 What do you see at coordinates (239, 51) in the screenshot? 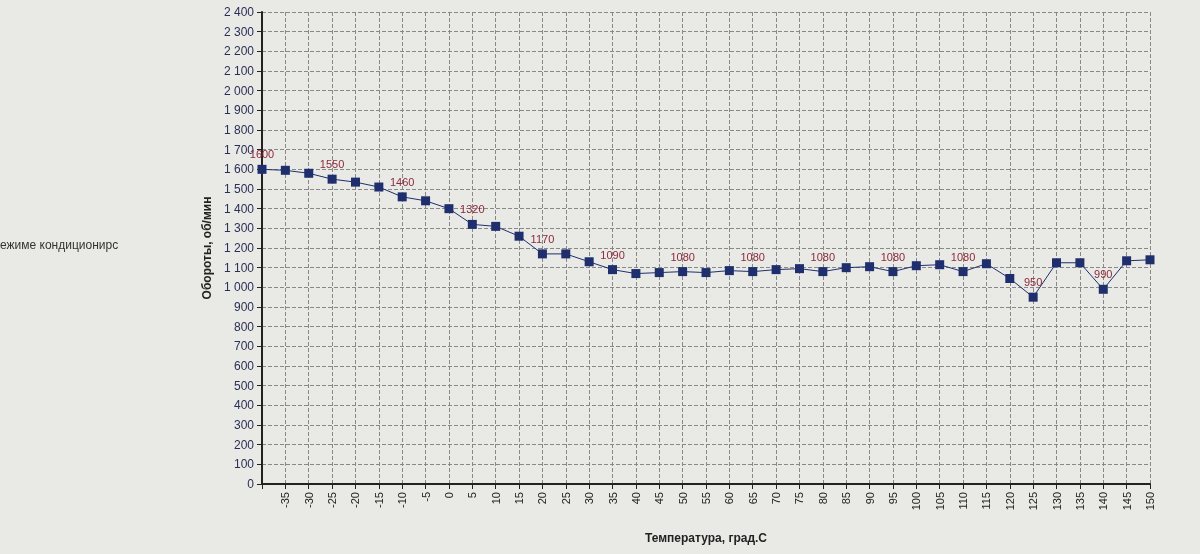
I see `y-tick-label: 2 200` at bounding box center [239, 51].